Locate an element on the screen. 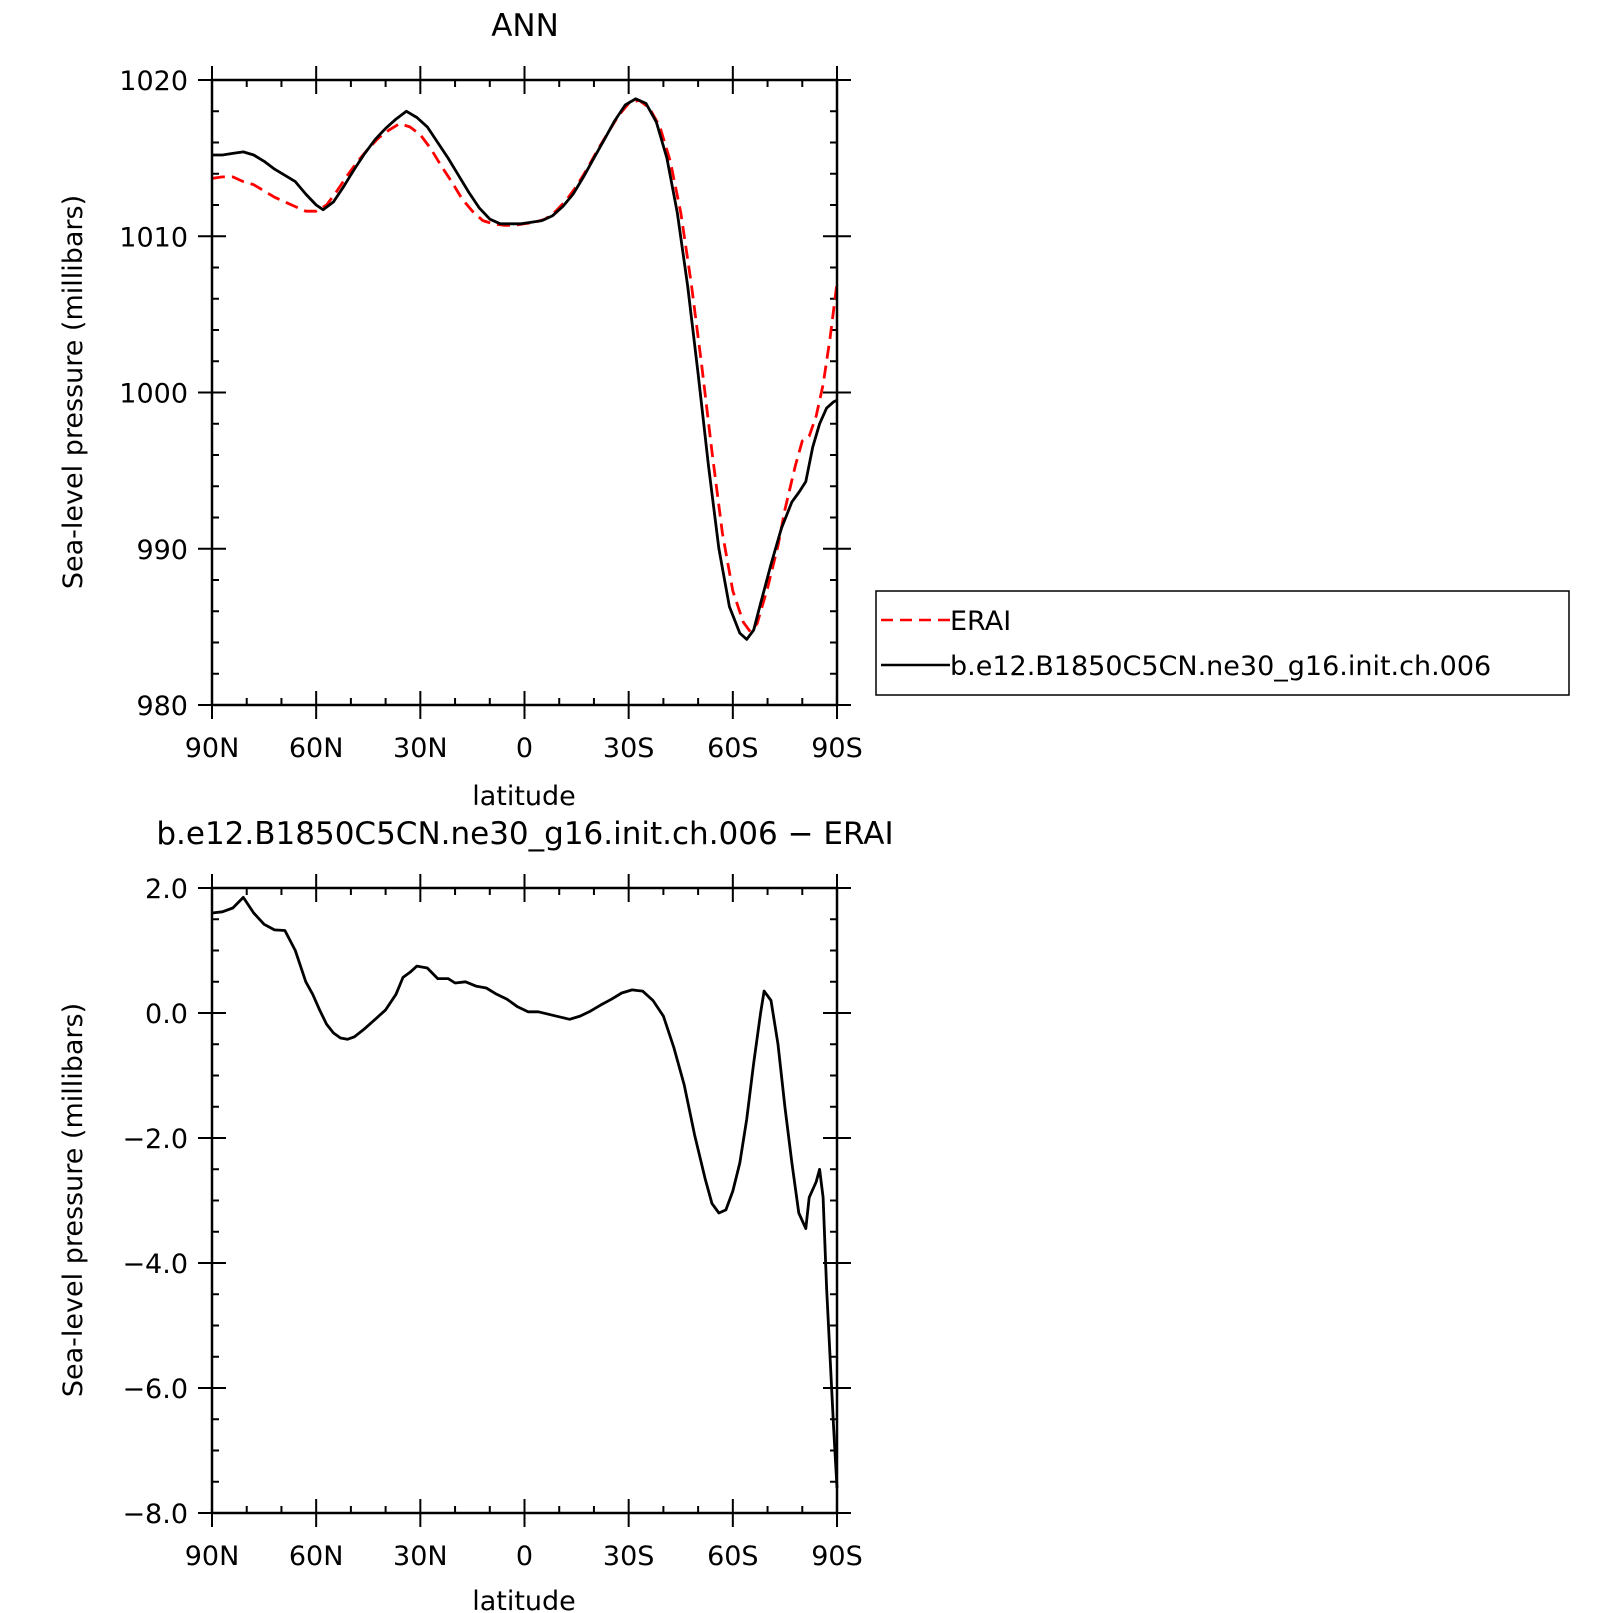 This screenshot has height=1613, width=1613. y-tick-label: 2.0 is located at coordinates (166, 889).